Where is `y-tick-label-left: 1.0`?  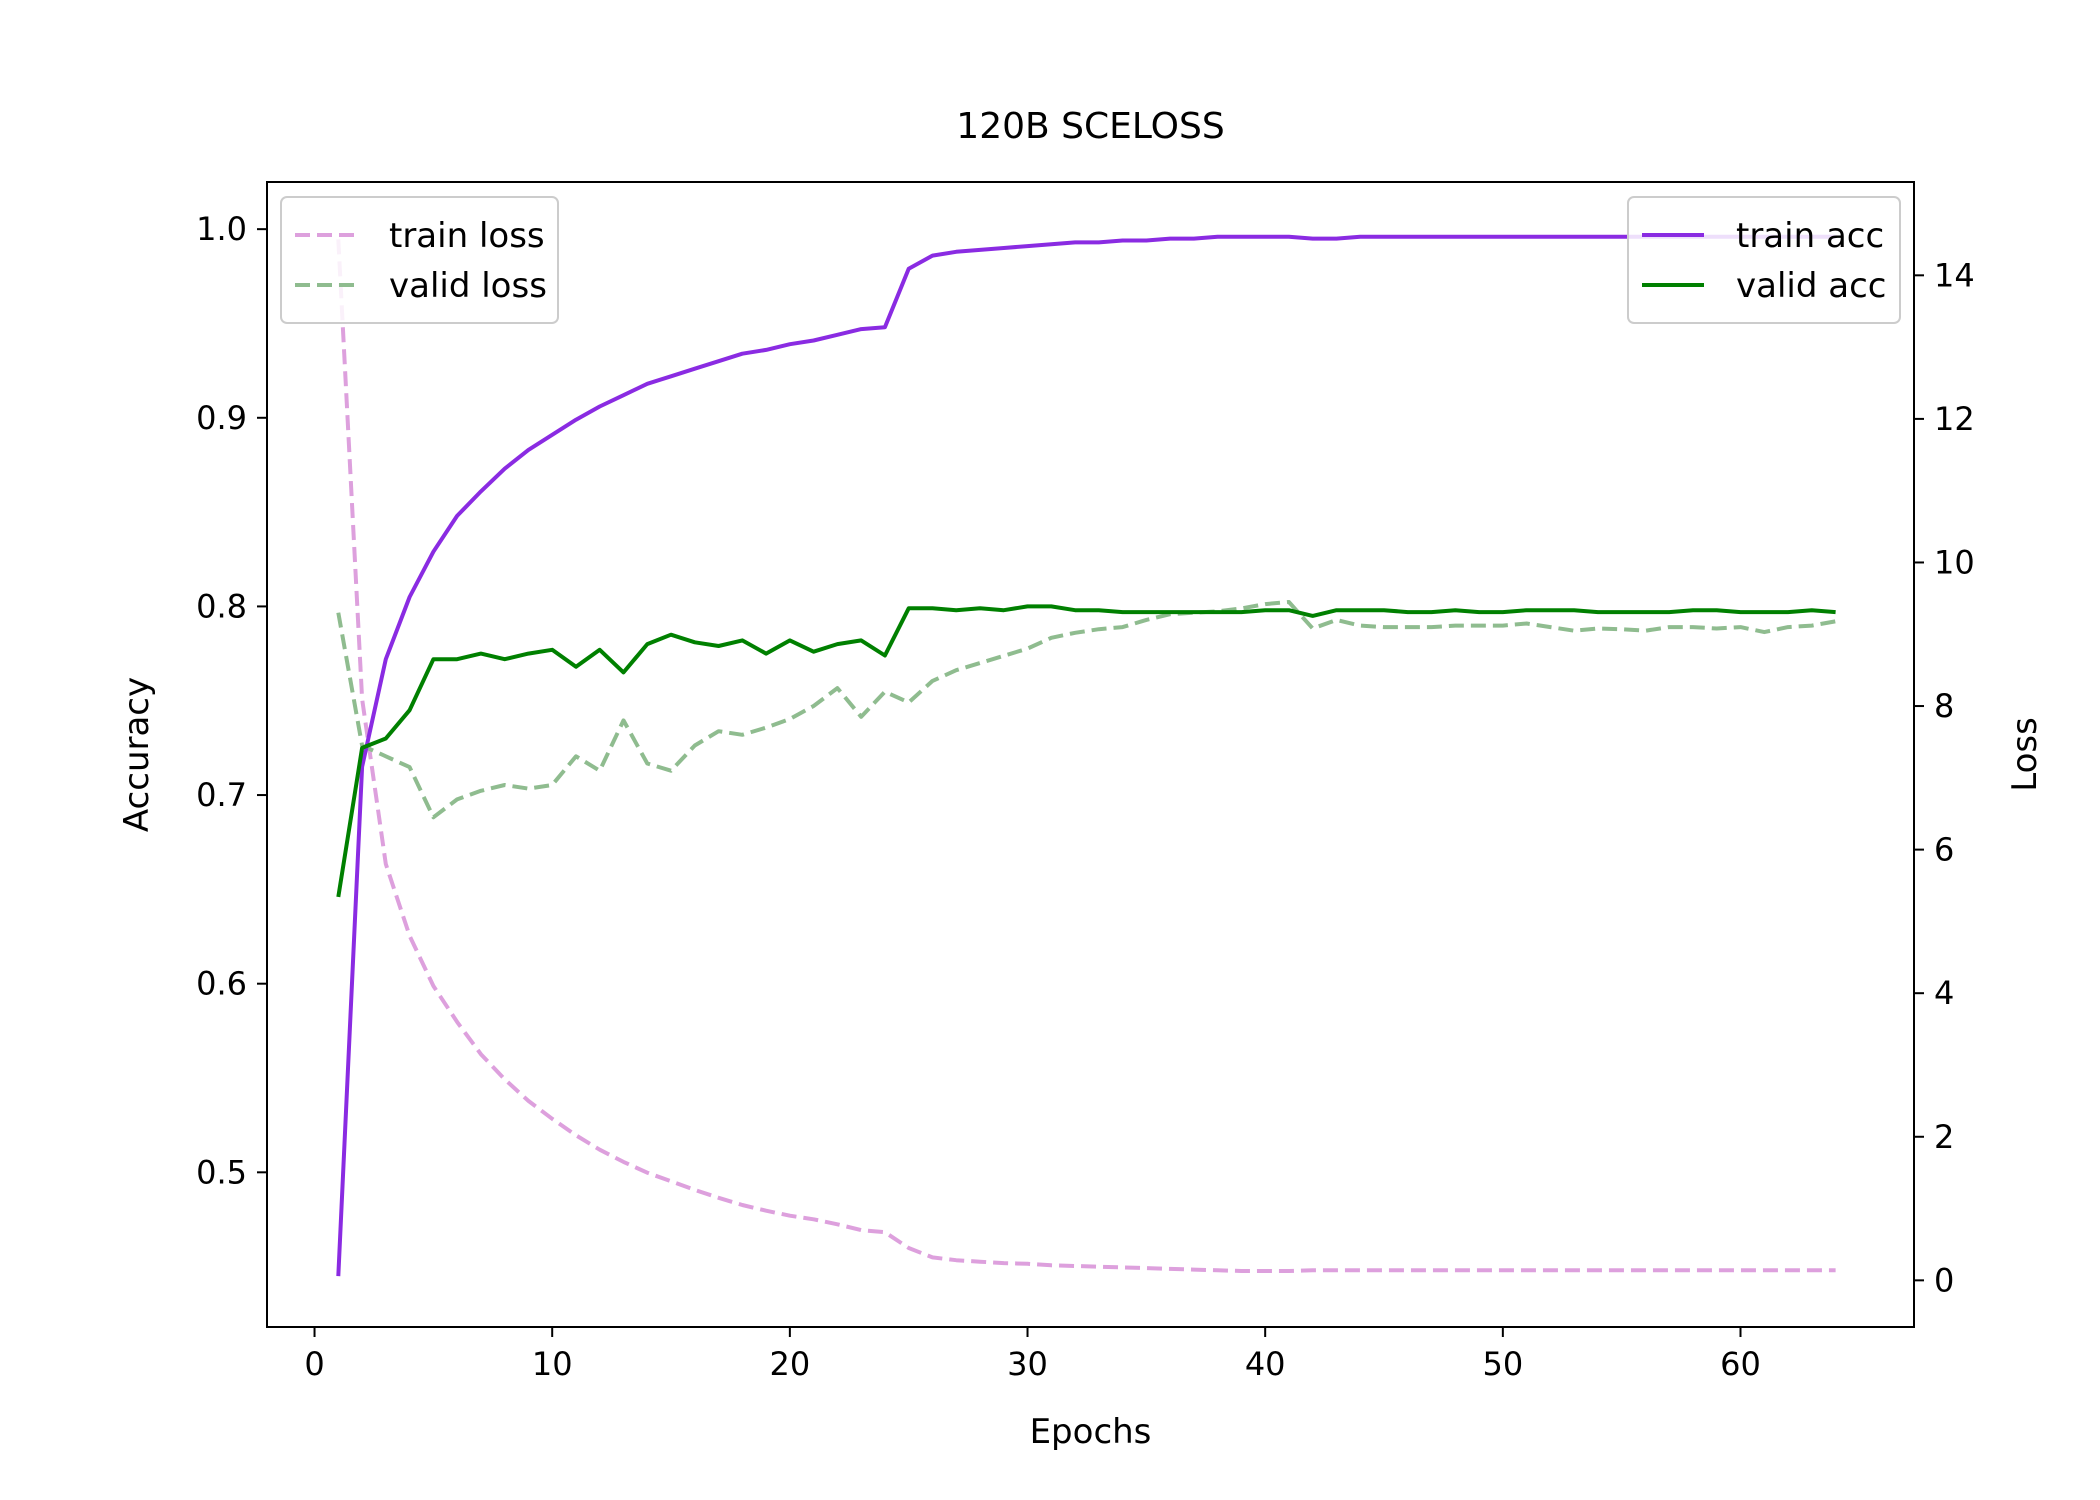
y-tick-label-left: 1.0 is located at coordinates (221, 229).